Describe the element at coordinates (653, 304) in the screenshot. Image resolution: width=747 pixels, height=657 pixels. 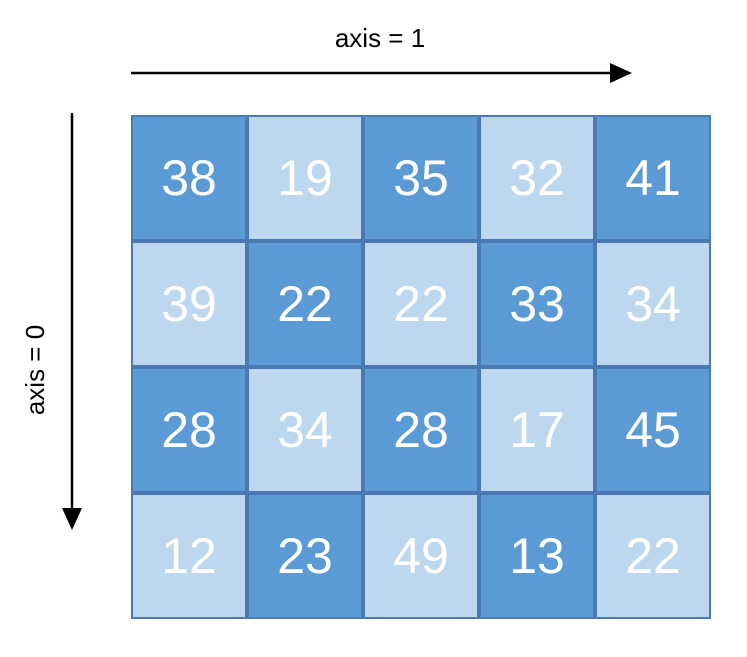
I see `grid-cell-r1-c4: 34` at that location.